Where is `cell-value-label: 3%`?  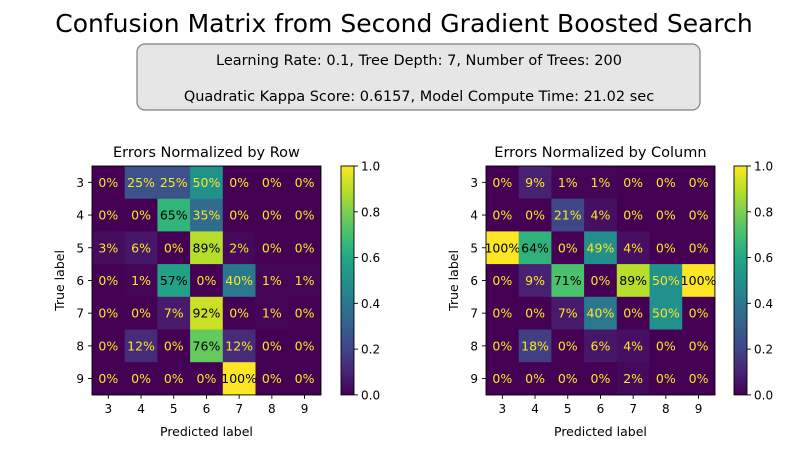 cell-value-label: 3% is located at coordinates (108, 247).